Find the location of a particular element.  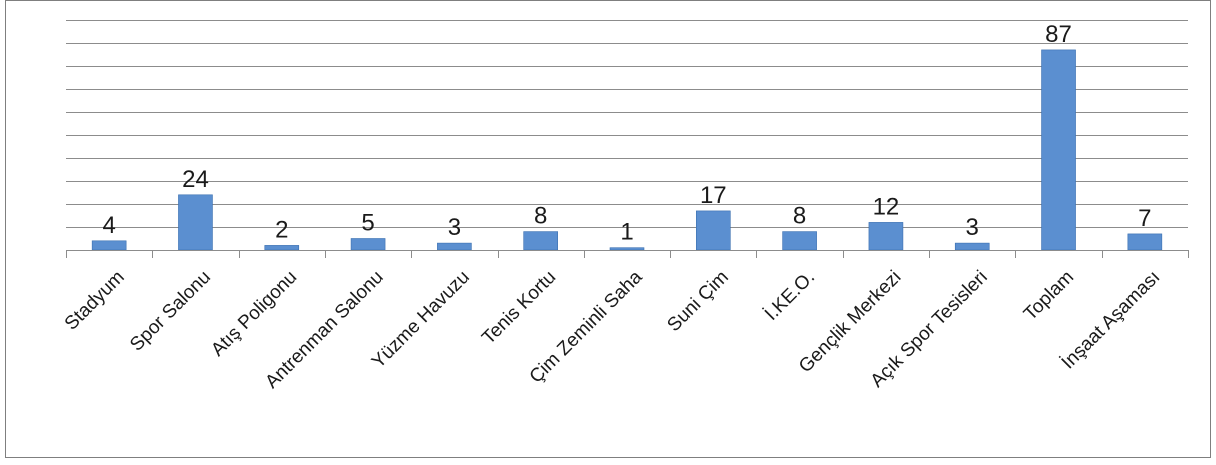

data-label: 4 is located at coordinates (108, 225).